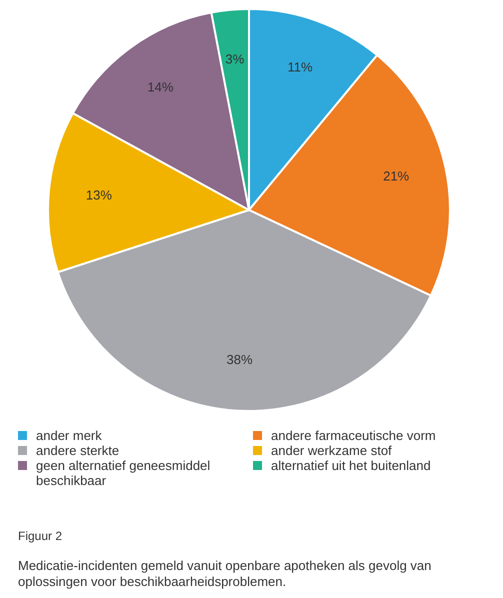 The width and height of the screenshot is (503, 598). Describe the element at coordinates (99, 194) in the screenshot. I see `data-label: 13%` at that location.